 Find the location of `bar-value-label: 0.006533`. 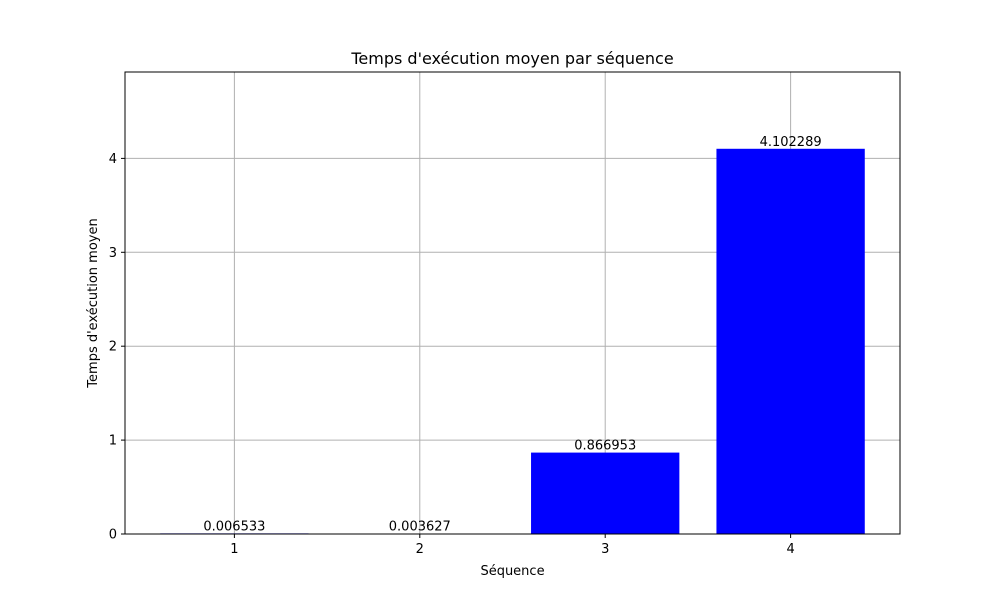

bar-value-label: 0.006533 is located at coordinates (234, 526).